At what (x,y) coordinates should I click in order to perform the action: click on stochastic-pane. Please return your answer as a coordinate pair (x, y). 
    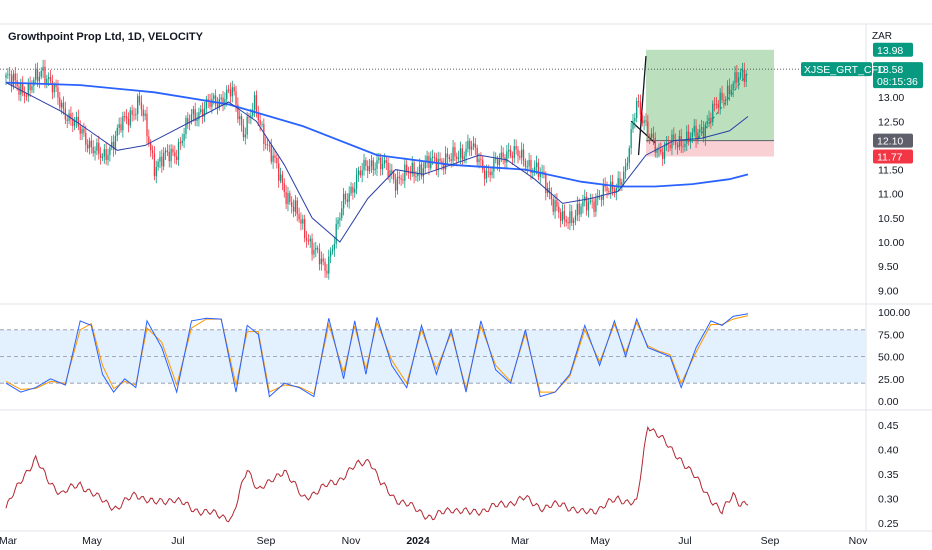
    Looking at the image, I should click on (433, 355).